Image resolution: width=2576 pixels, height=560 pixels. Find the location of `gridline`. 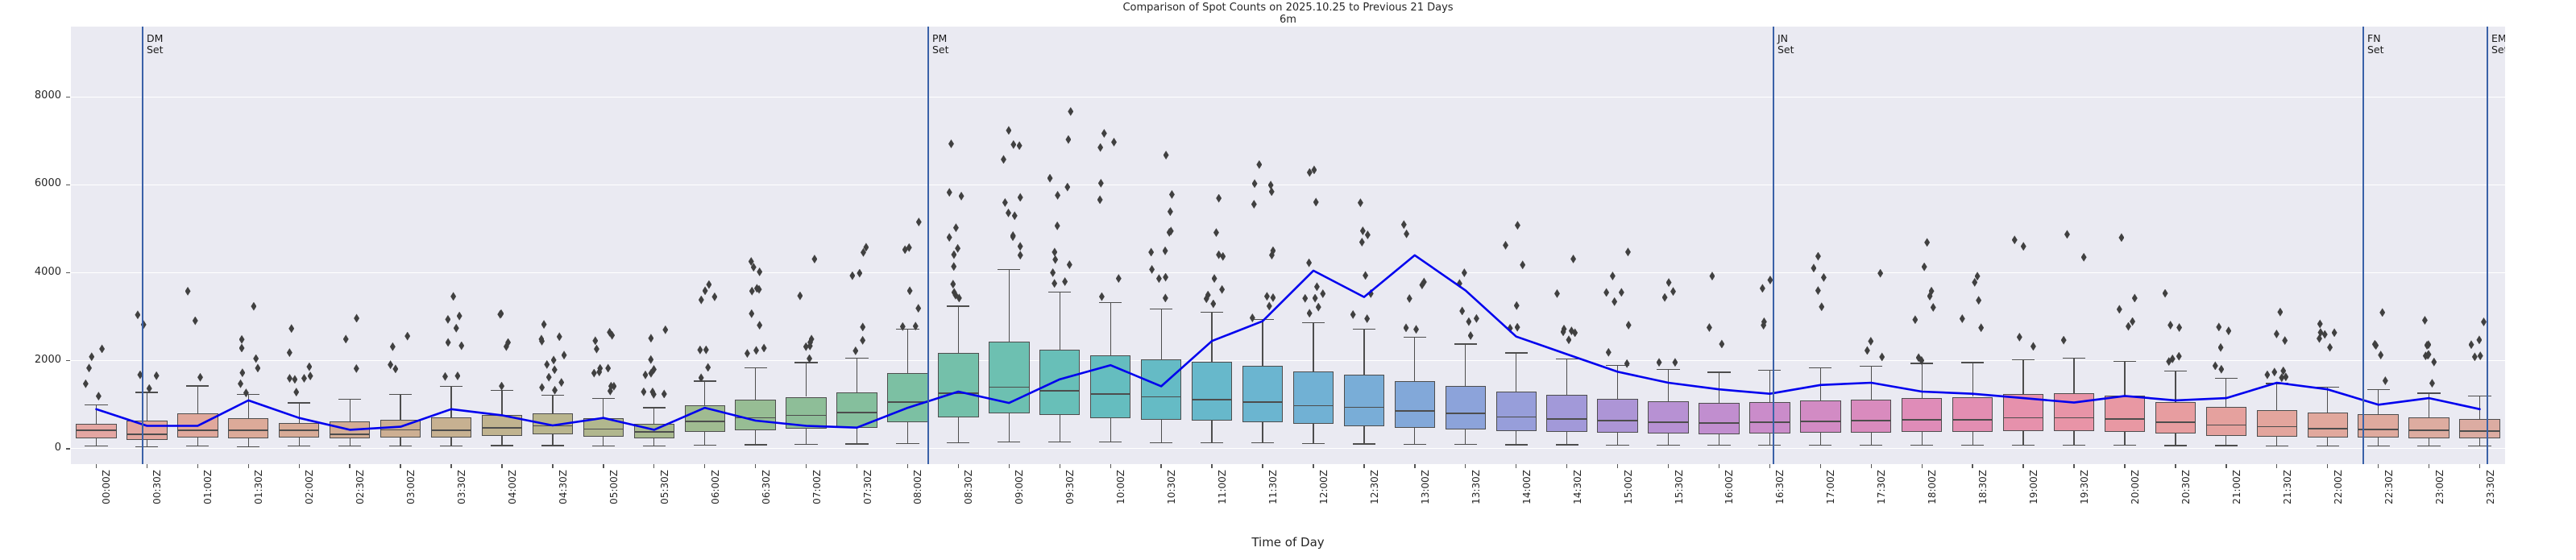

gridline is located at coordinates (1288, 449).